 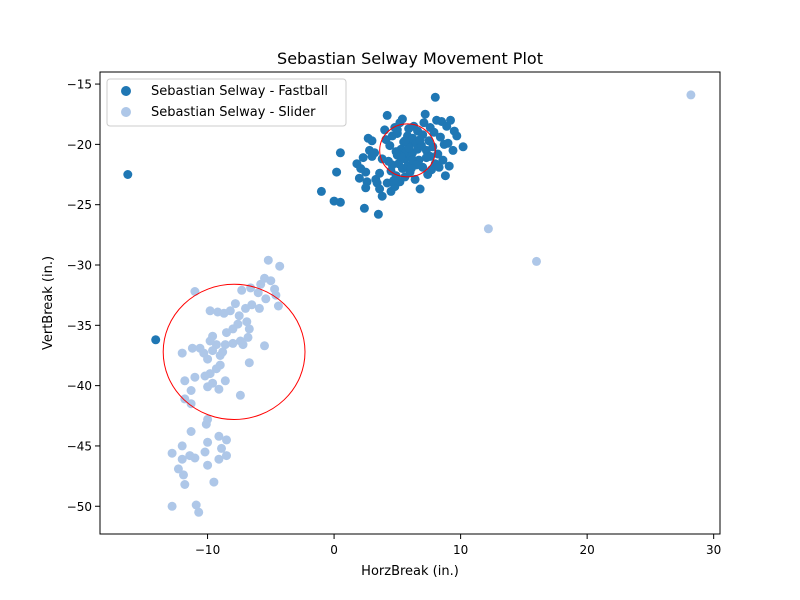 I want to click on y-tick-label: −35, so click(x=79, y=326).